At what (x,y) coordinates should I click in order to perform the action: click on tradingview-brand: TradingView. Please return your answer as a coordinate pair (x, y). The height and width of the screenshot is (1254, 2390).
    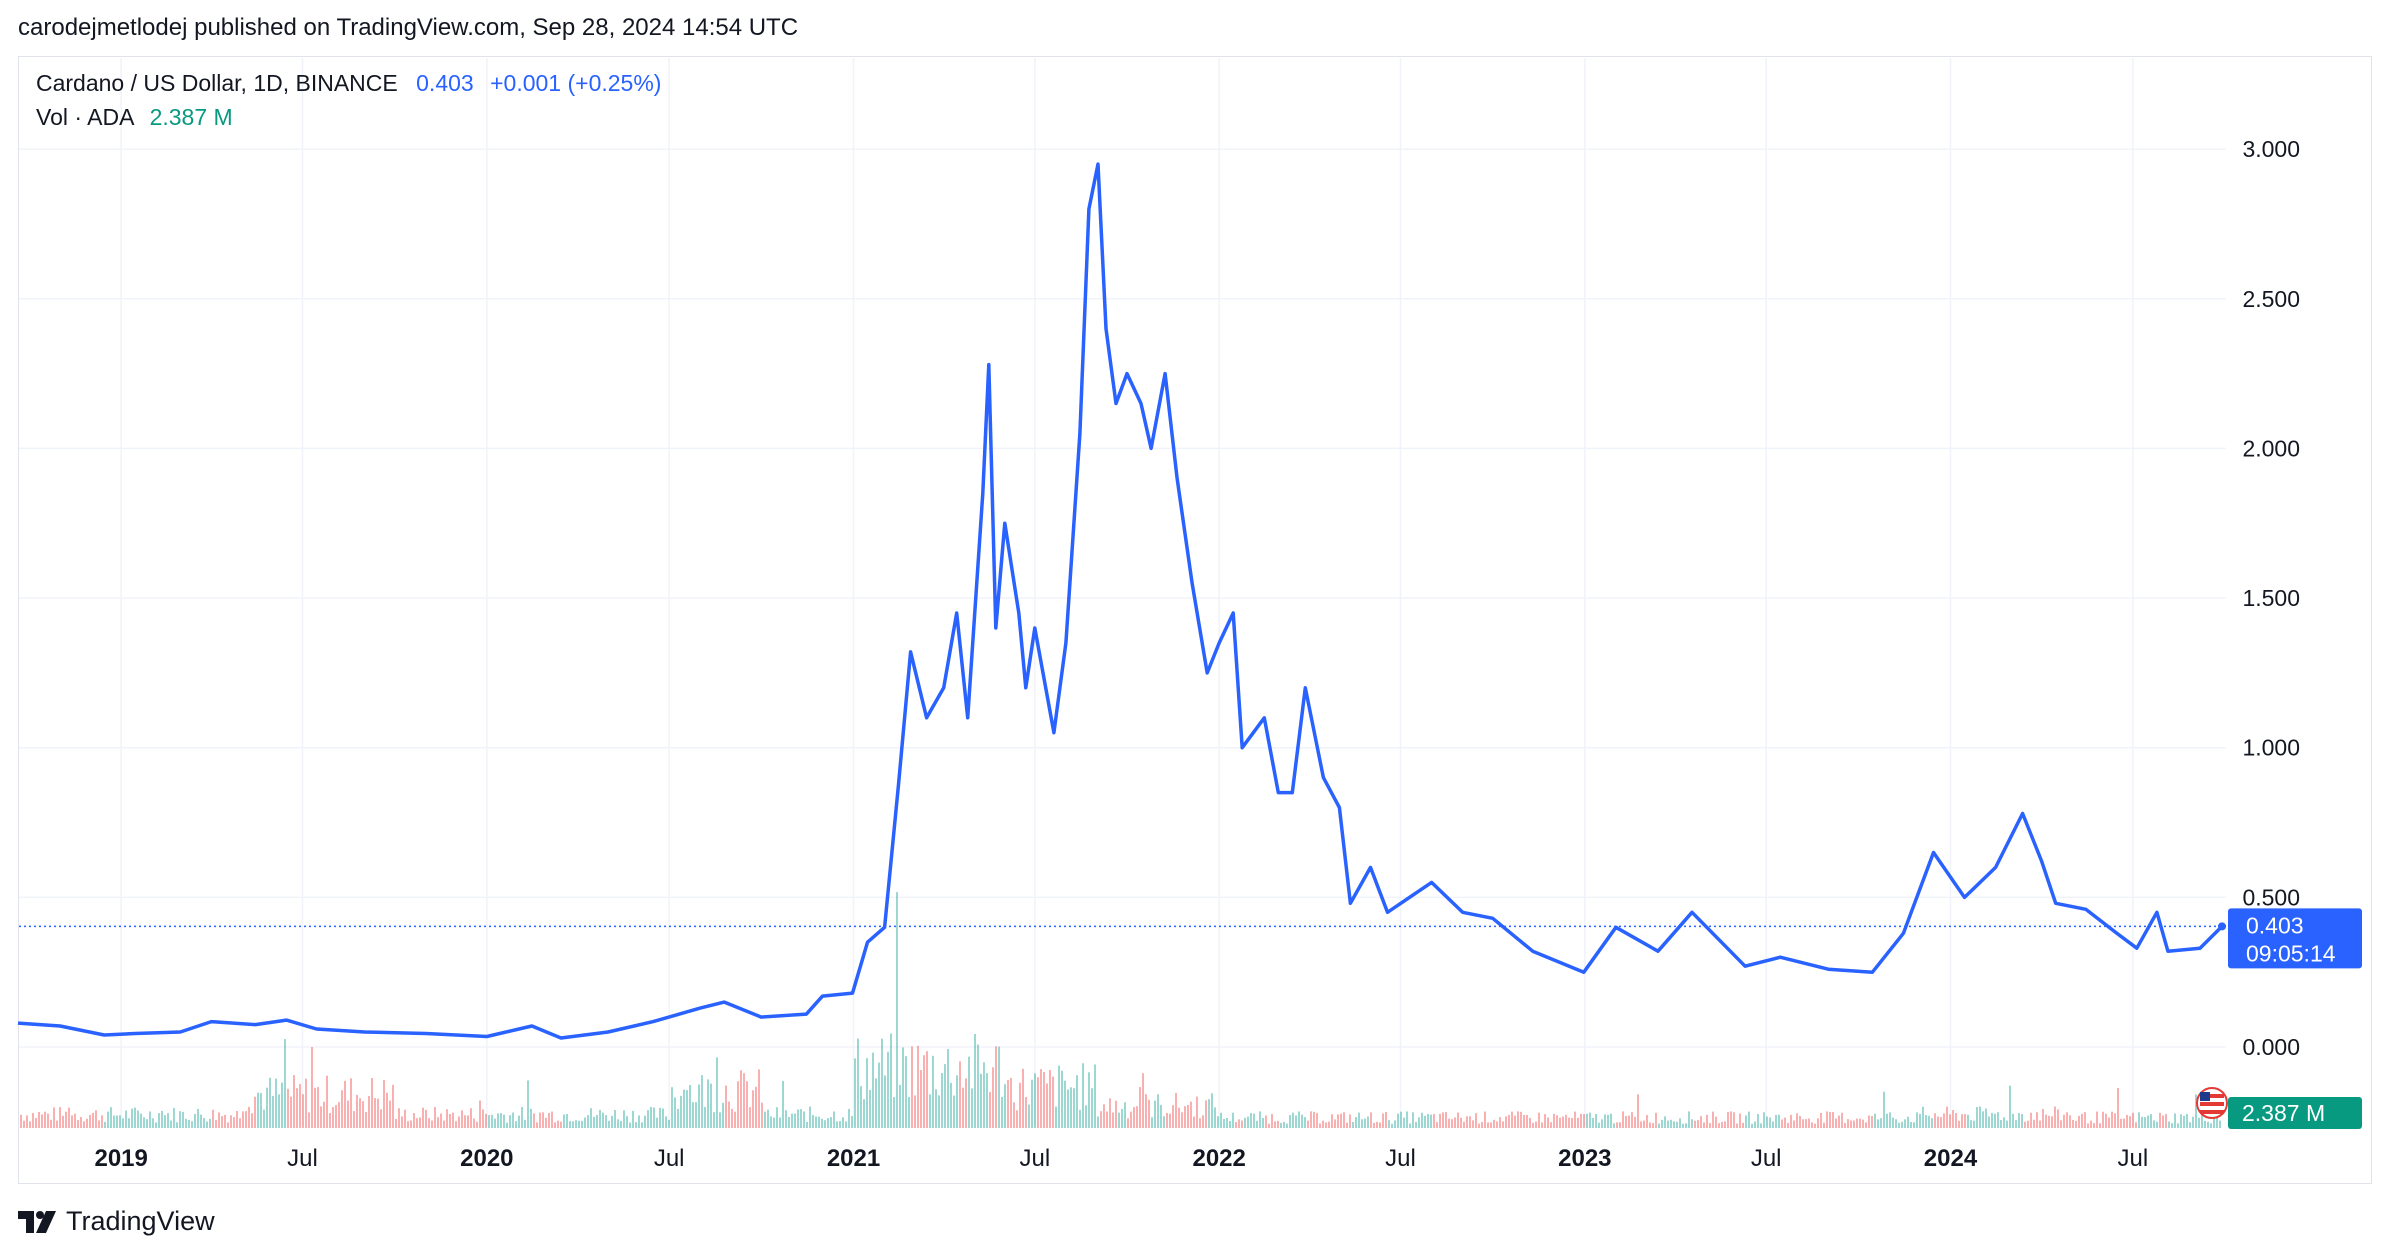
    Looking at the image, I should click on (116, 1221).